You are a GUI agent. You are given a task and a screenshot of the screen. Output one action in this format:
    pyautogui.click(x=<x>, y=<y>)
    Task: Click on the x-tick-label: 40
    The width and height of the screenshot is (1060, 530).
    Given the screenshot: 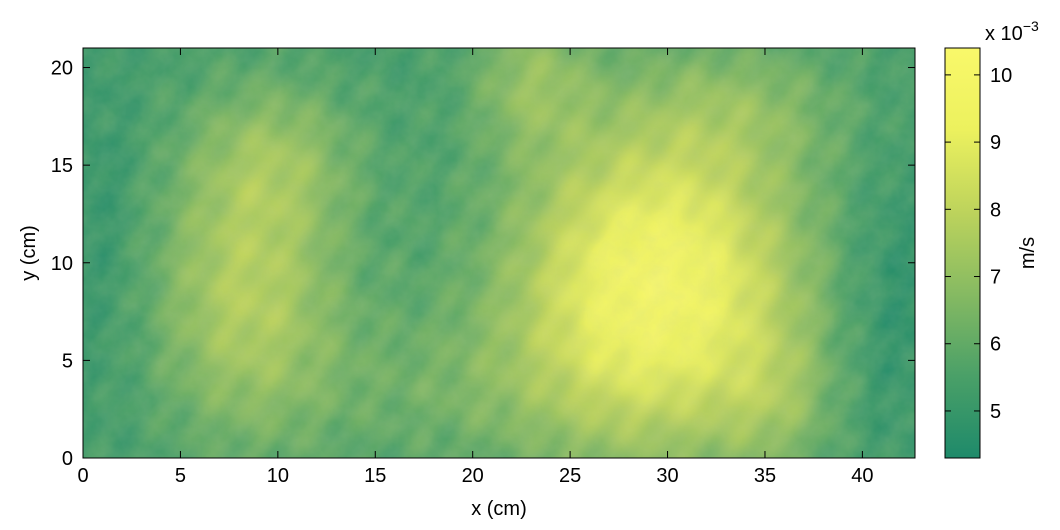 What is the action you would take?
    pyautogui.click(x=862, y=476)
    